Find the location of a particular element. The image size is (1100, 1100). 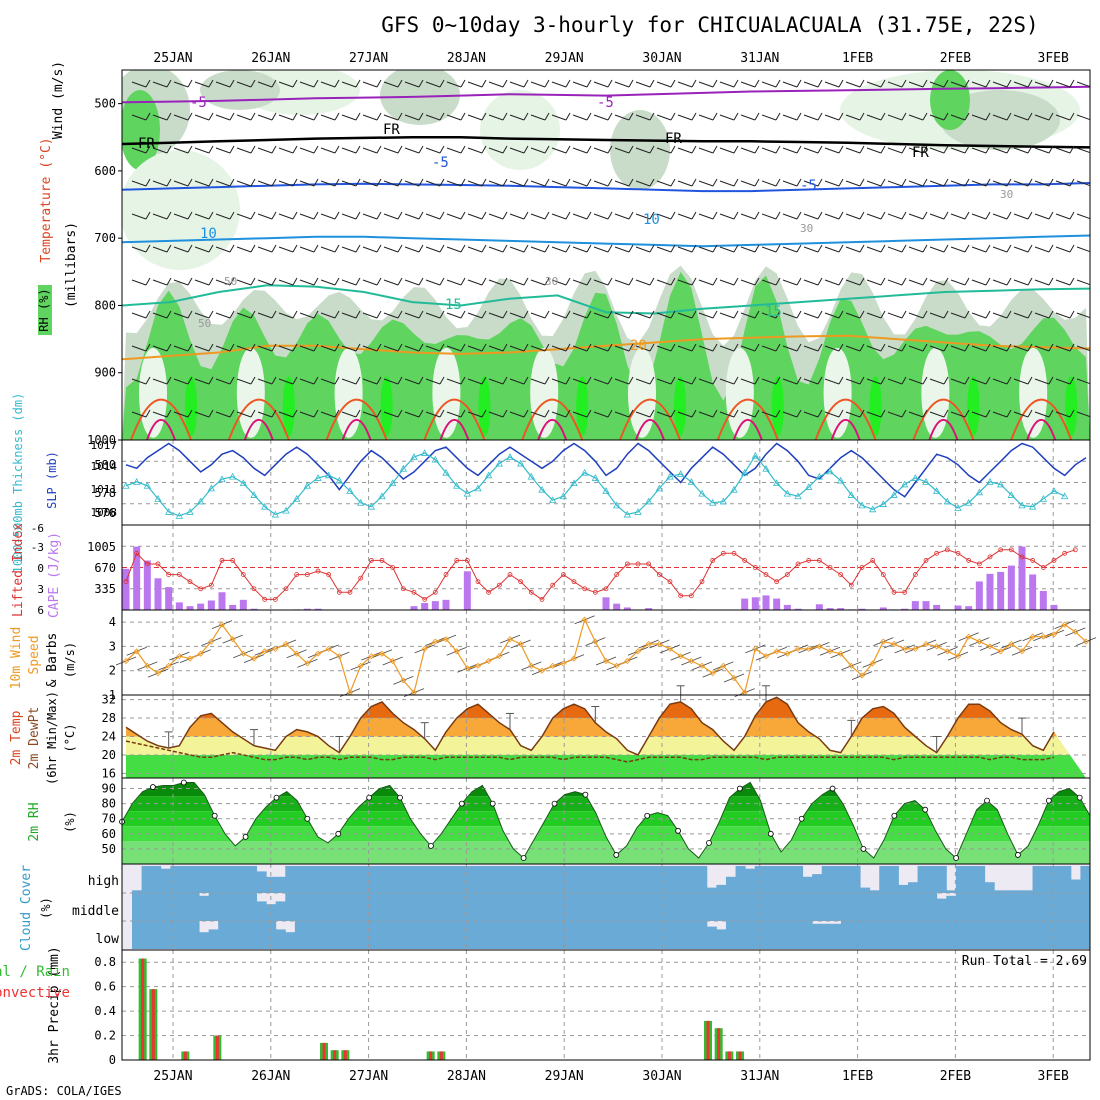

rh-blob is located at coordinates (181, 210).